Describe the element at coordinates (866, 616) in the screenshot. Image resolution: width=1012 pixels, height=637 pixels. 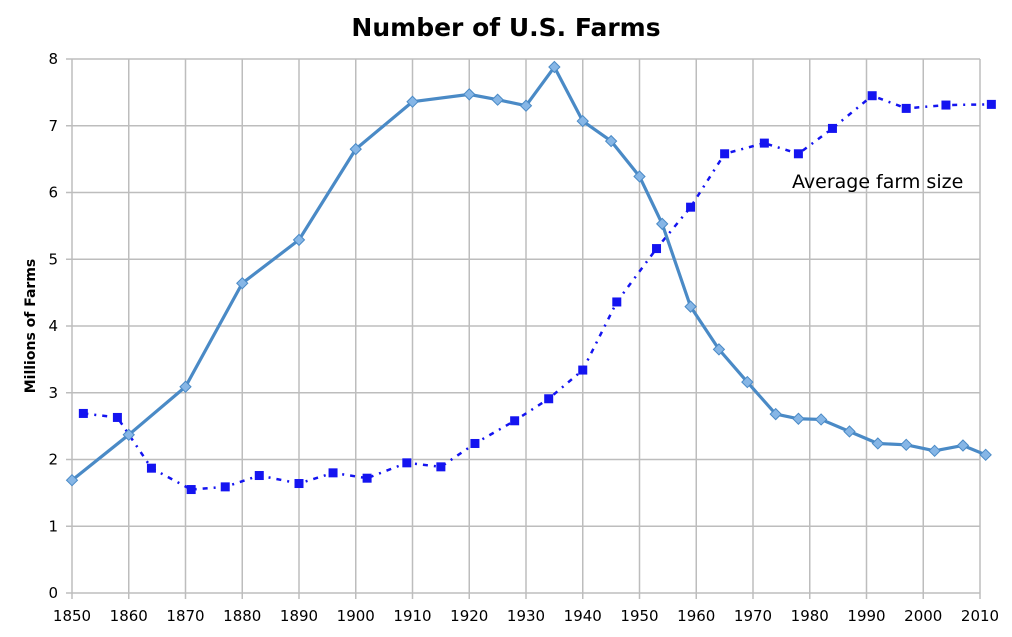
I see `x-tick-label: 1990` at that location.